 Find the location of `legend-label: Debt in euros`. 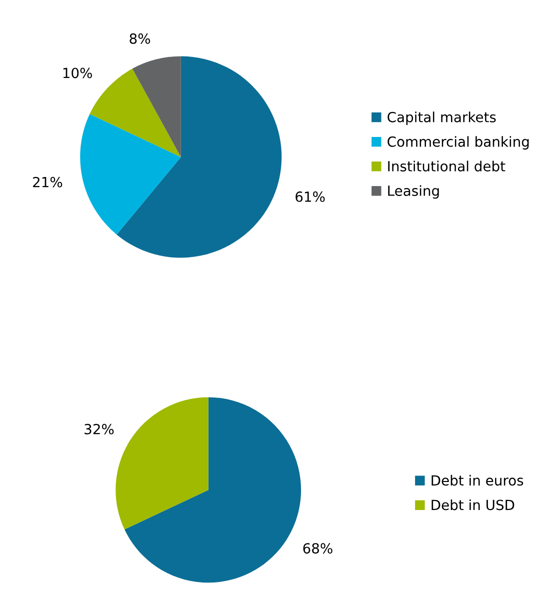

legend-label: Debt in euros is located at coordinates (478, 480).